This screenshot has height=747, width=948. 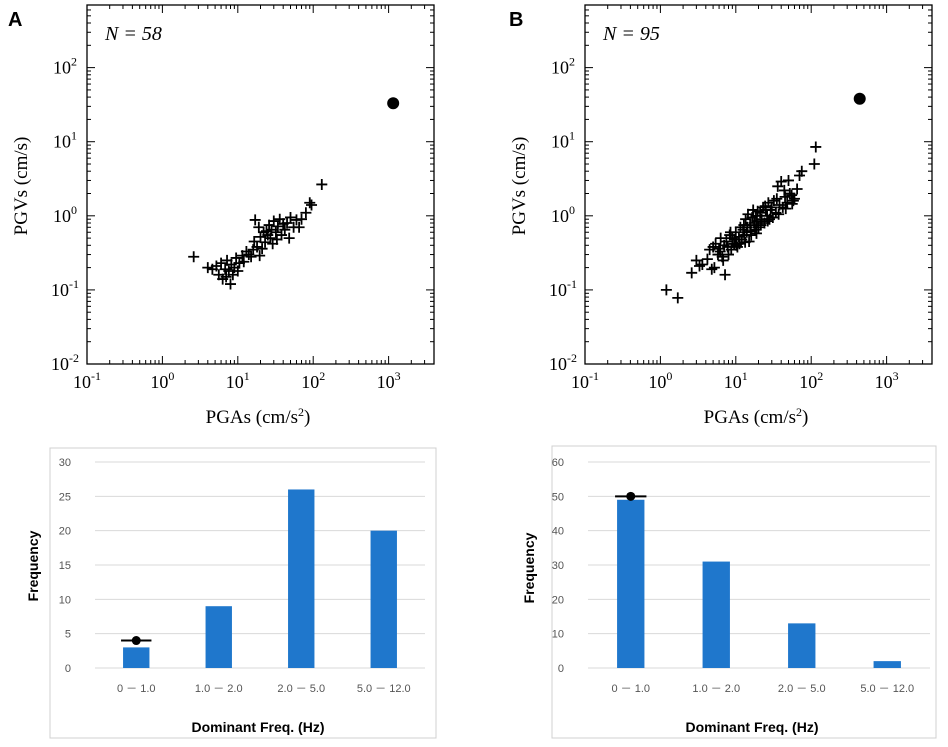 What do you see at coordinates (33, 565) in the screenshot?
I see `y-axis-label-bar-a: Frequency` at bounding box center [33, 565].